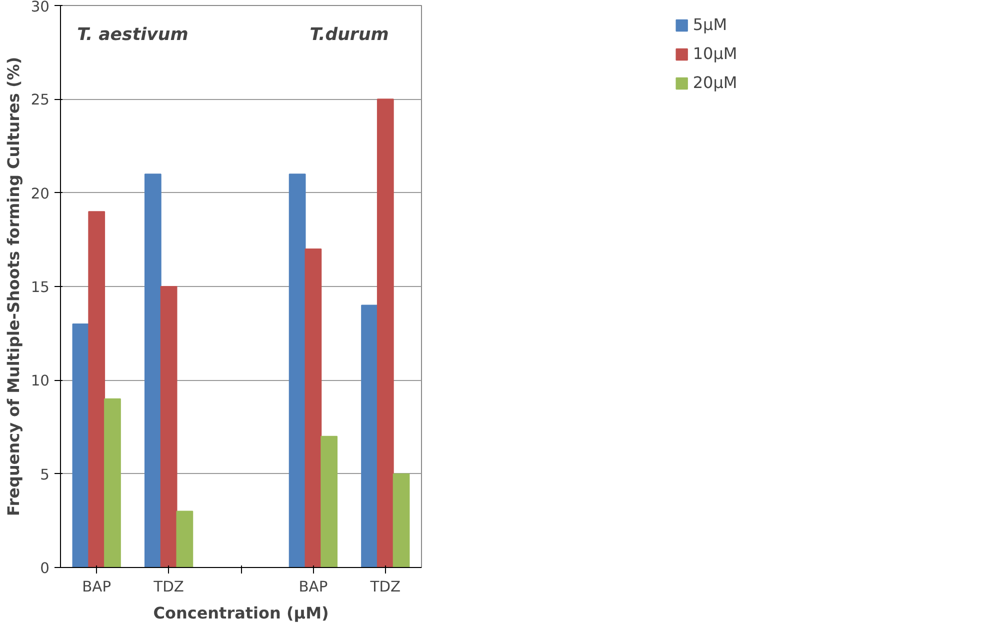 This screenshot has width=998, height=631. I want to click on legend-label: 5µM, so click(709, 24).